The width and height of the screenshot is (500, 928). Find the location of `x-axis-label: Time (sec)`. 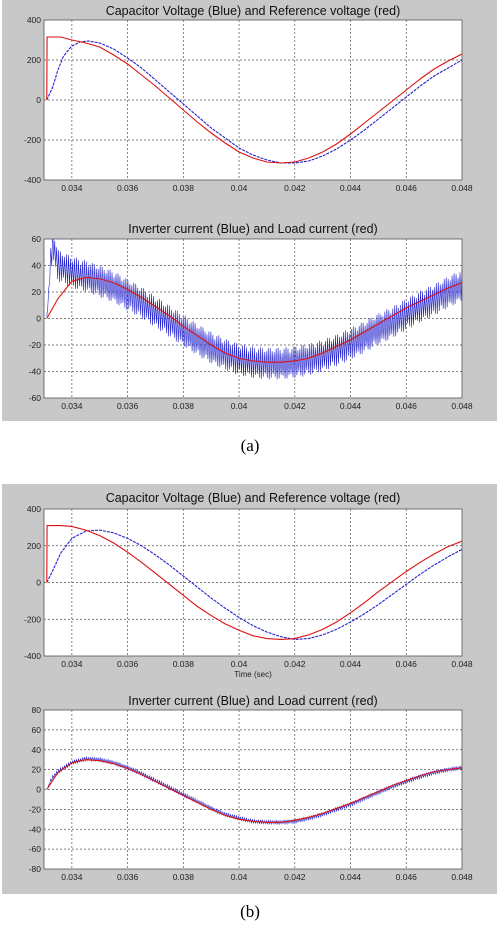

x-axis-label: Time (sec) is located at coordinates (253, 674).